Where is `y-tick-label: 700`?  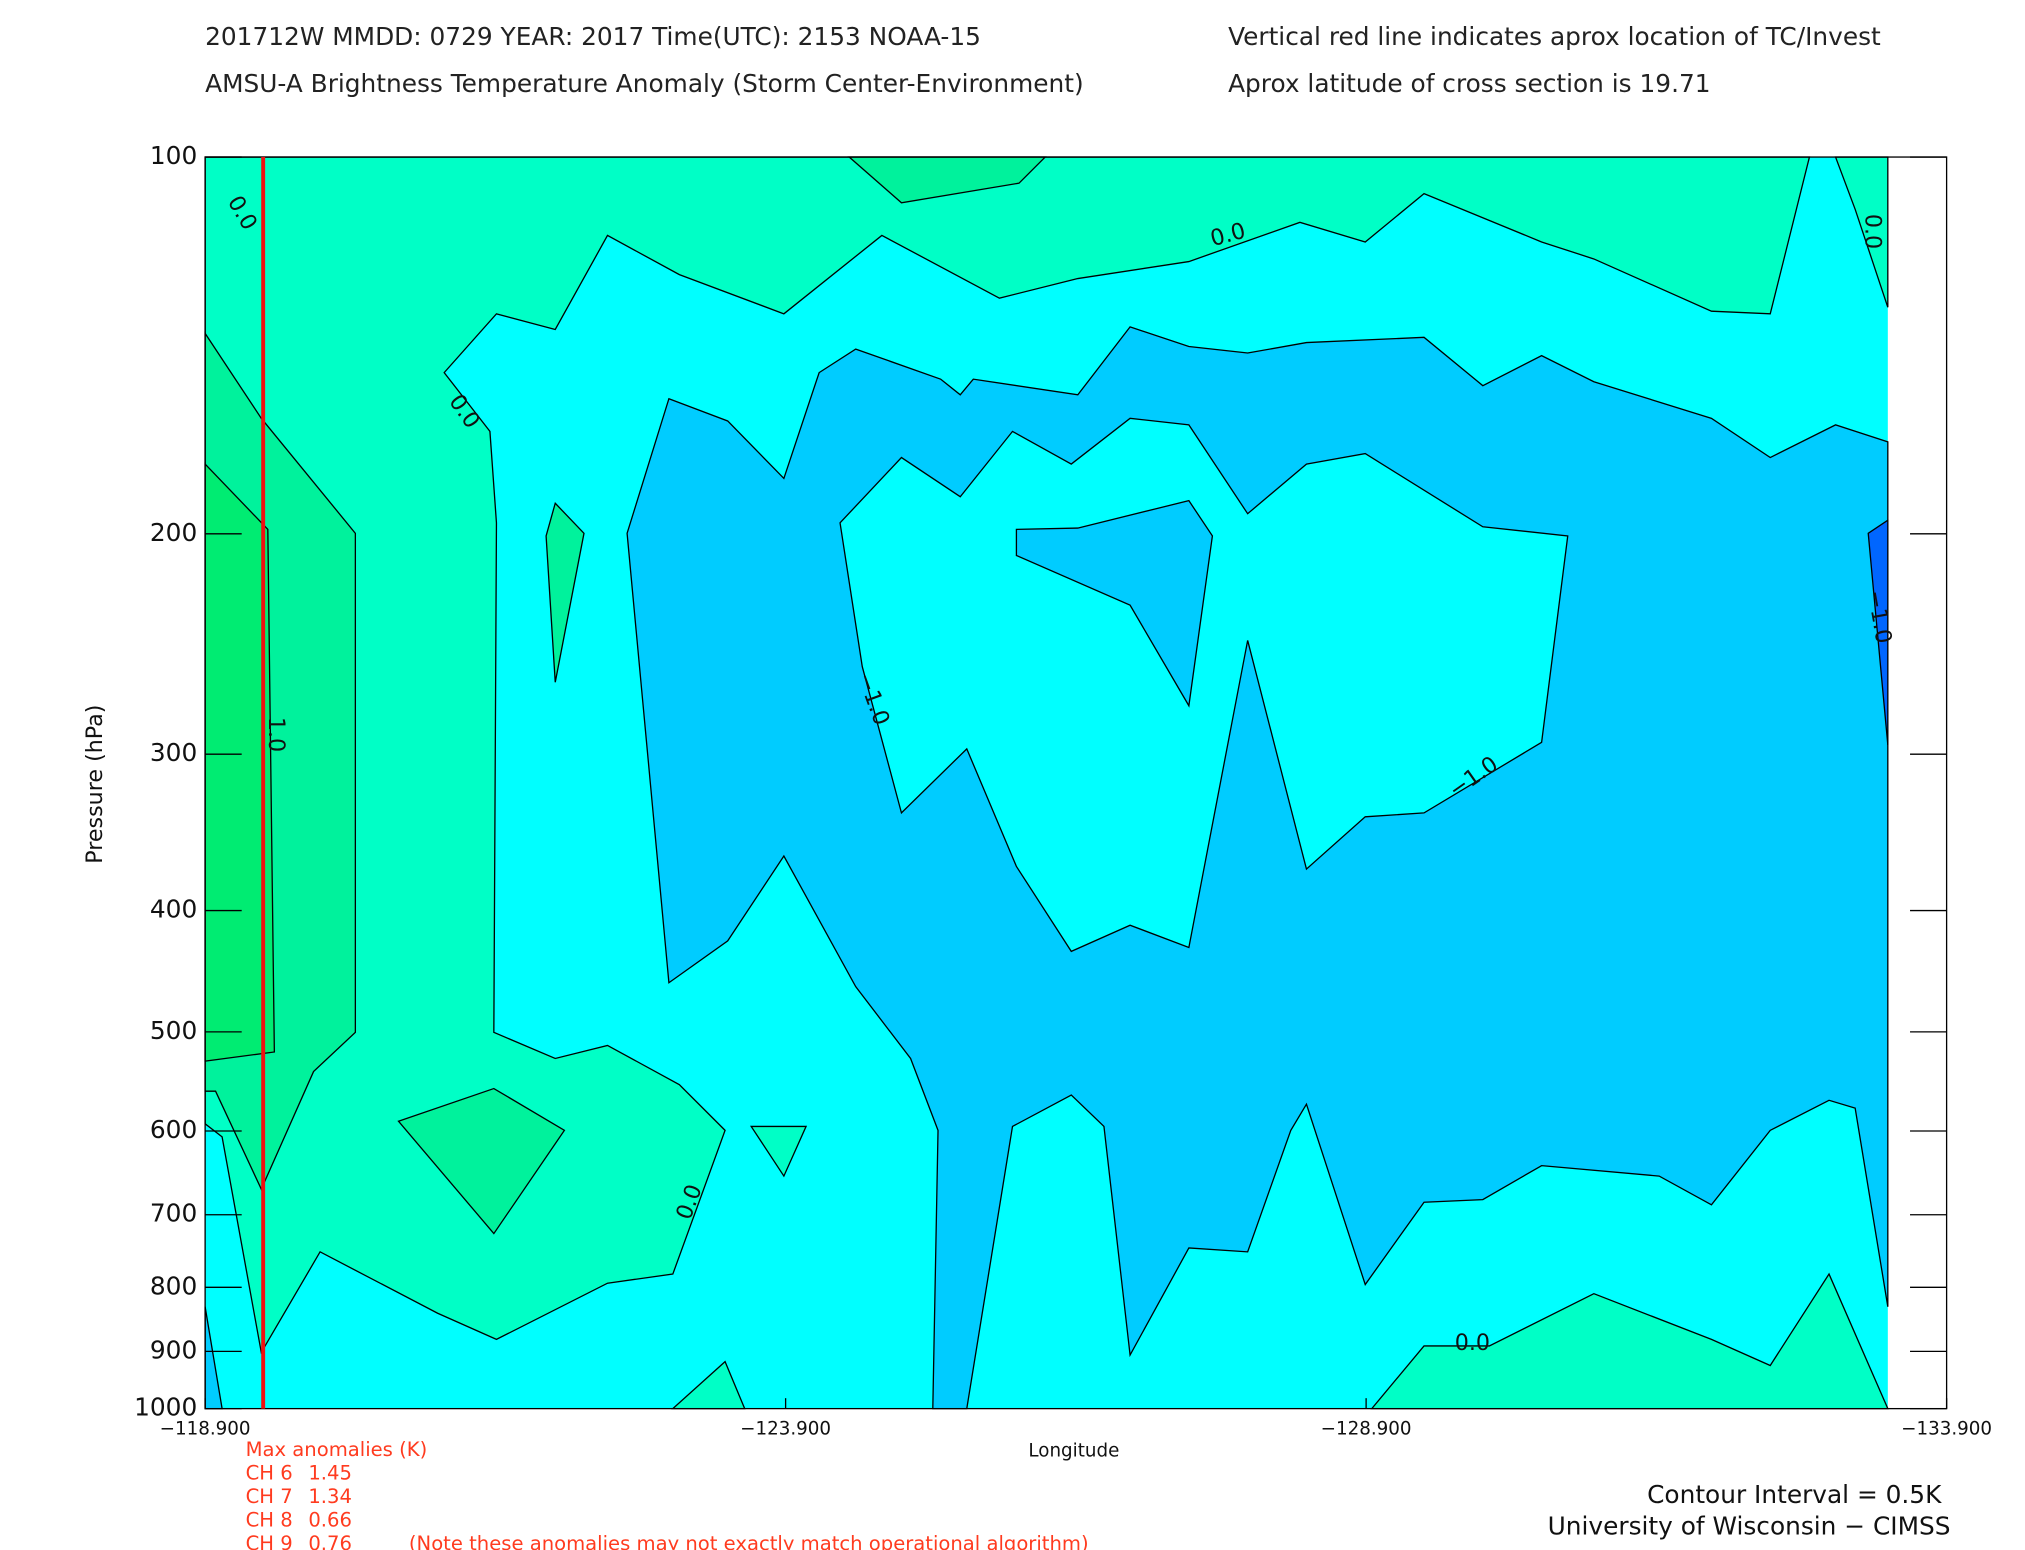
y-tick-label: 700 is located at coordinates (173, 1213).